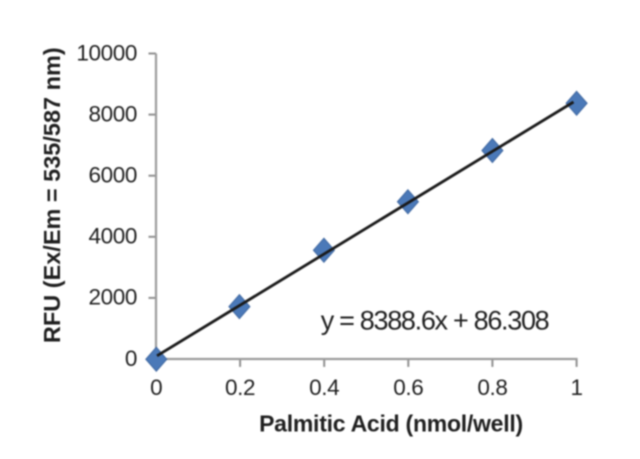 This screenshot has height=459, width=640. Describe the element at coordinates (435, 320) in the screenshot. I see `svg-text: y = 8388.6x + 86.308` at that location.